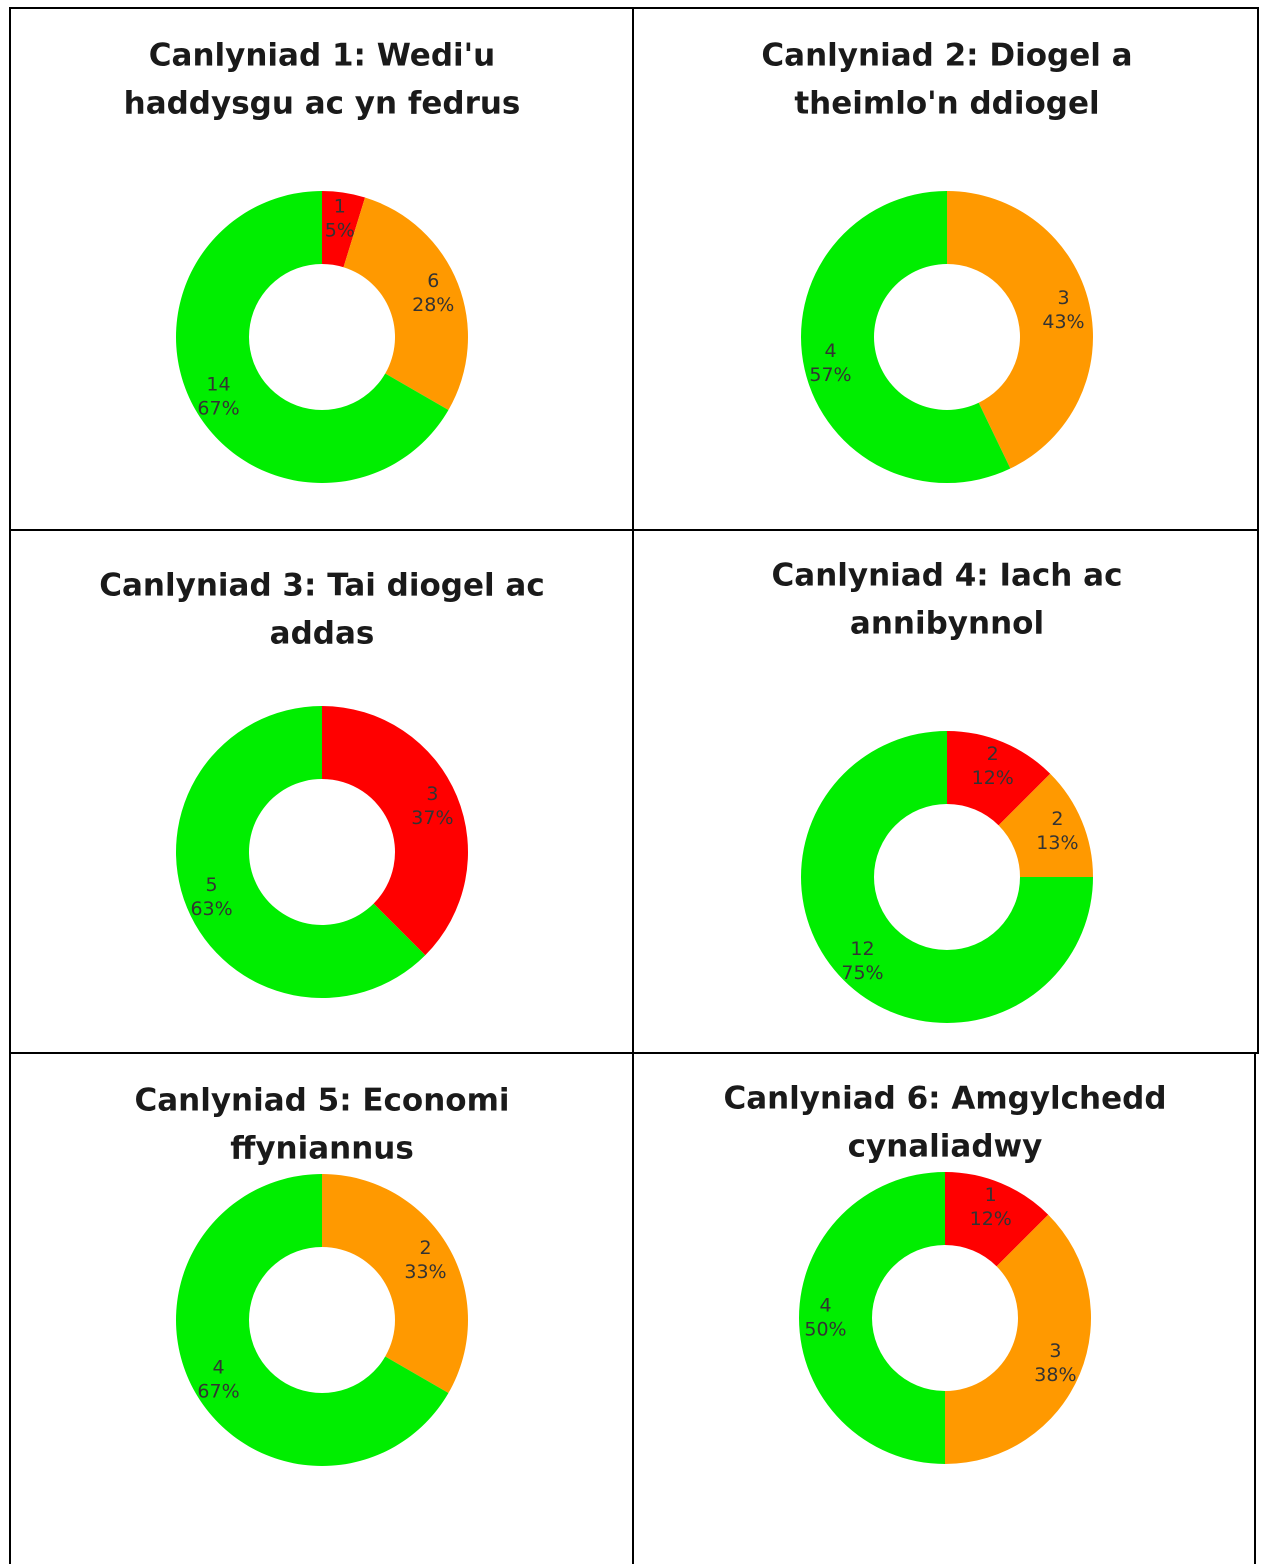 The width and height of the screenshot is (1263, 1568). What do you see at coordinates (945, 1147) in the screenshot?
I see `chart-title: cynaliadwy` at bounding box center [945, 1147].